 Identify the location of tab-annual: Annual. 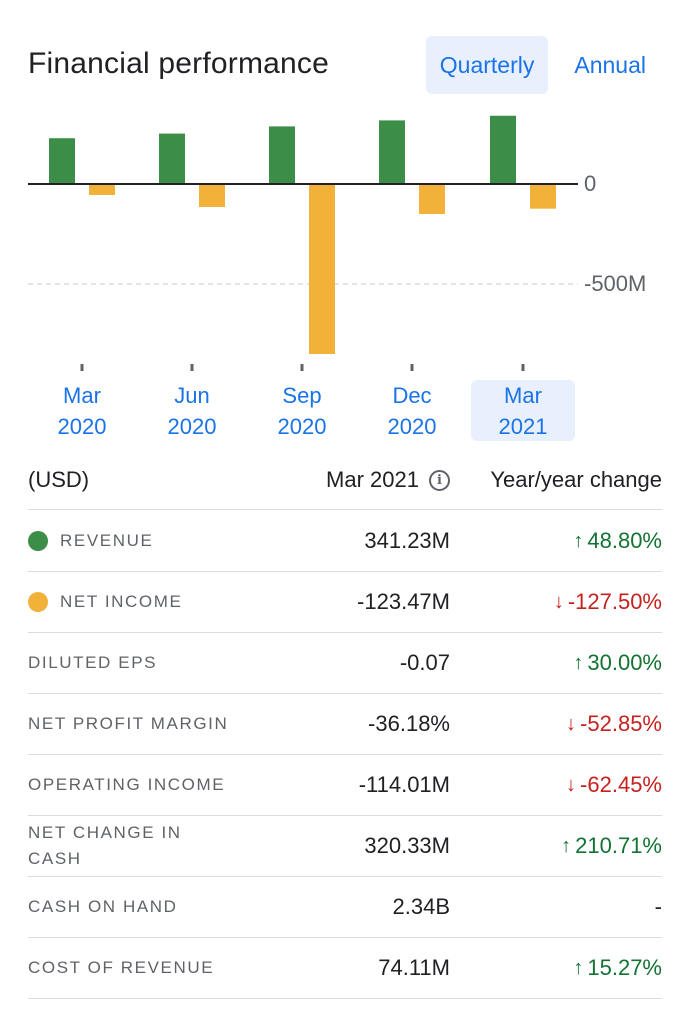
(610, 64).